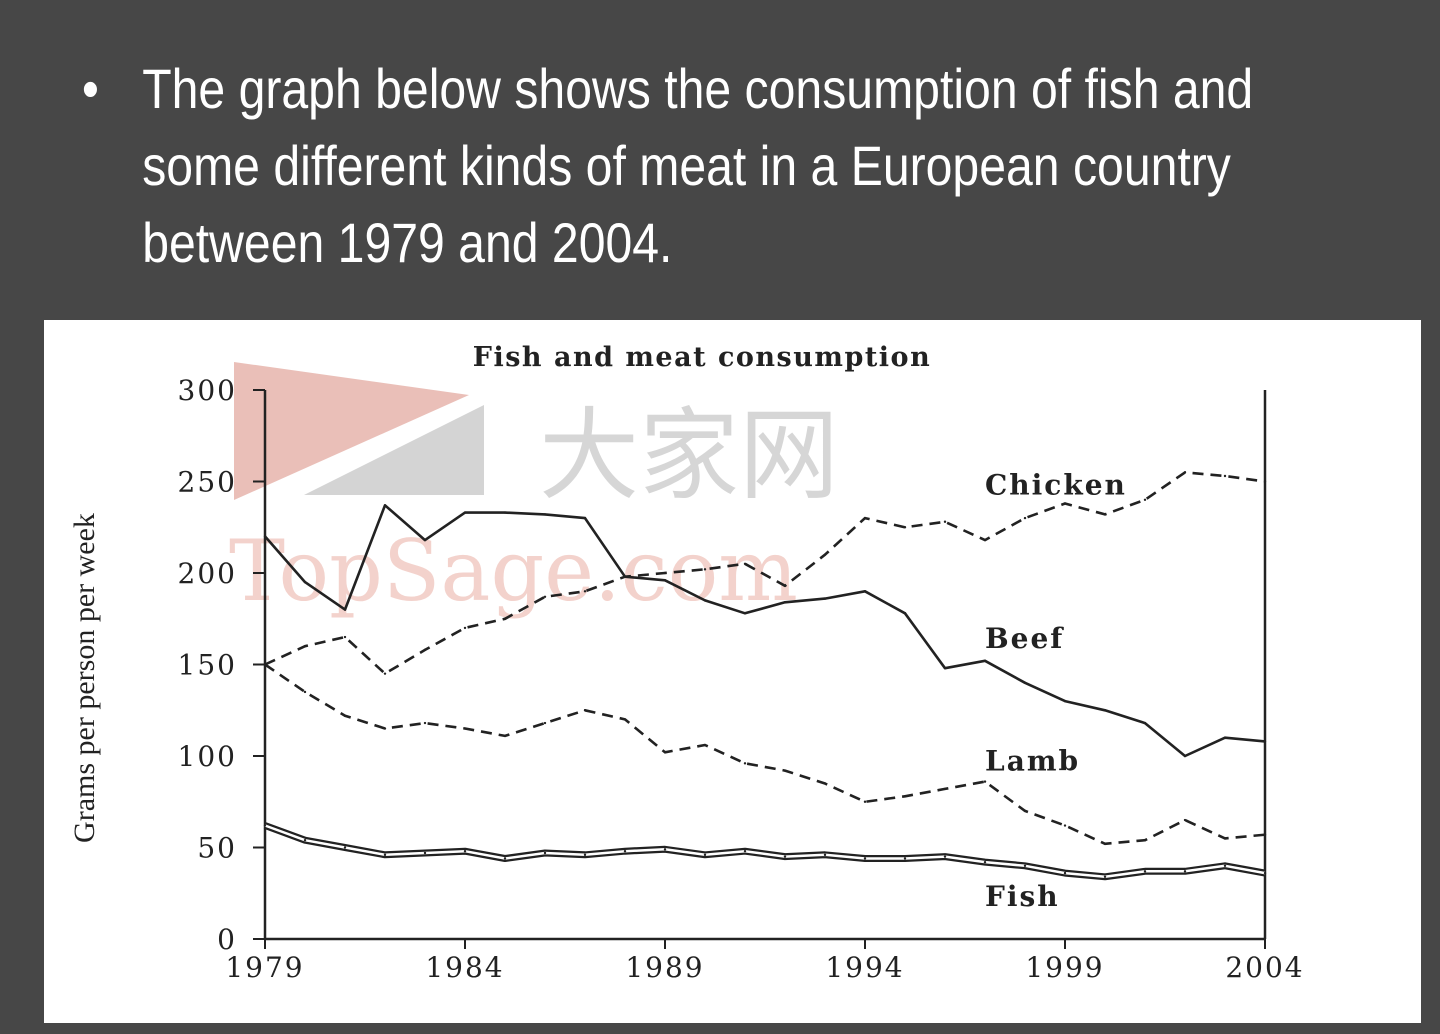 The height and width of the screenshot is (1034, 1440). What do you see at coordinates (264, 967) in the screenshot?
I see `x-tick-label: 1979` at bounding box center [264, 967].